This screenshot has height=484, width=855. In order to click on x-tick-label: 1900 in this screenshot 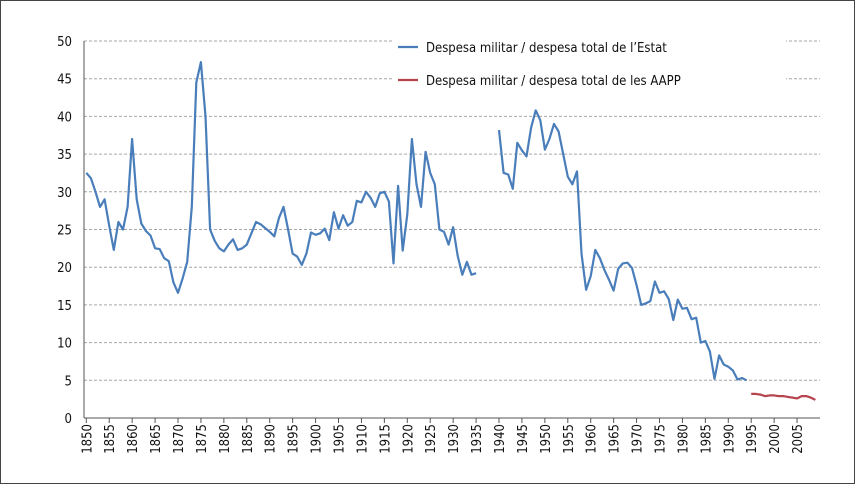, I will do `click(317, 439)`.